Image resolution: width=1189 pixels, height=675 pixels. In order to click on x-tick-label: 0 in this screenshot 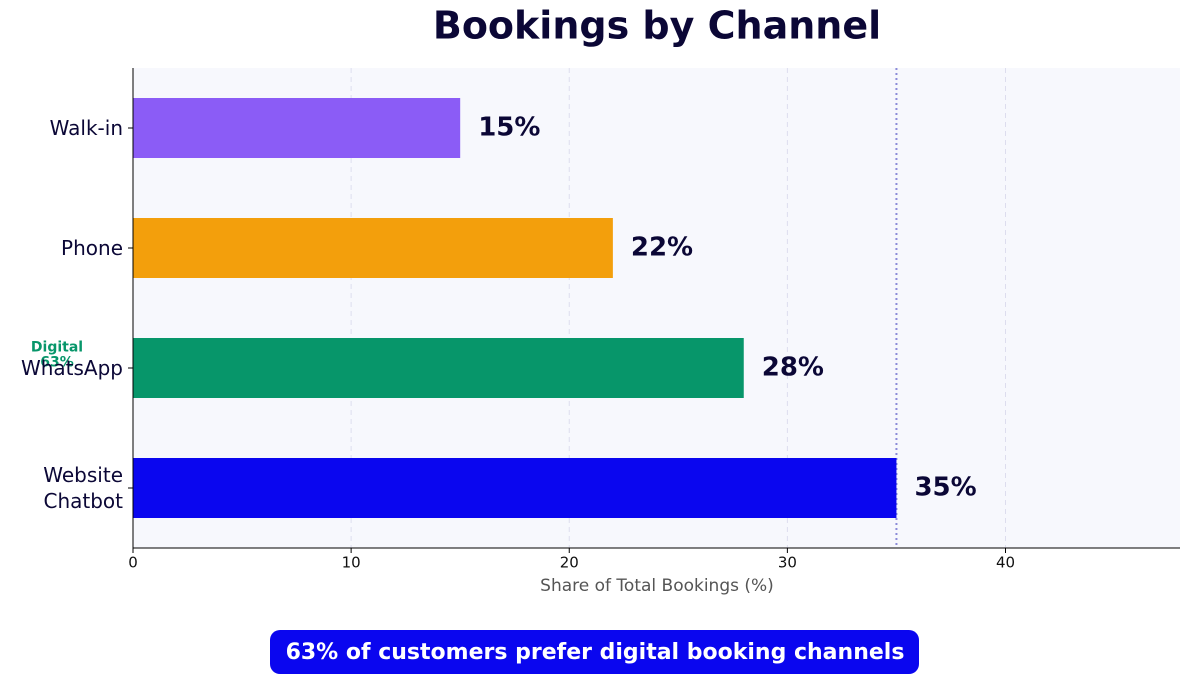, I will do `click(133, 563)`.